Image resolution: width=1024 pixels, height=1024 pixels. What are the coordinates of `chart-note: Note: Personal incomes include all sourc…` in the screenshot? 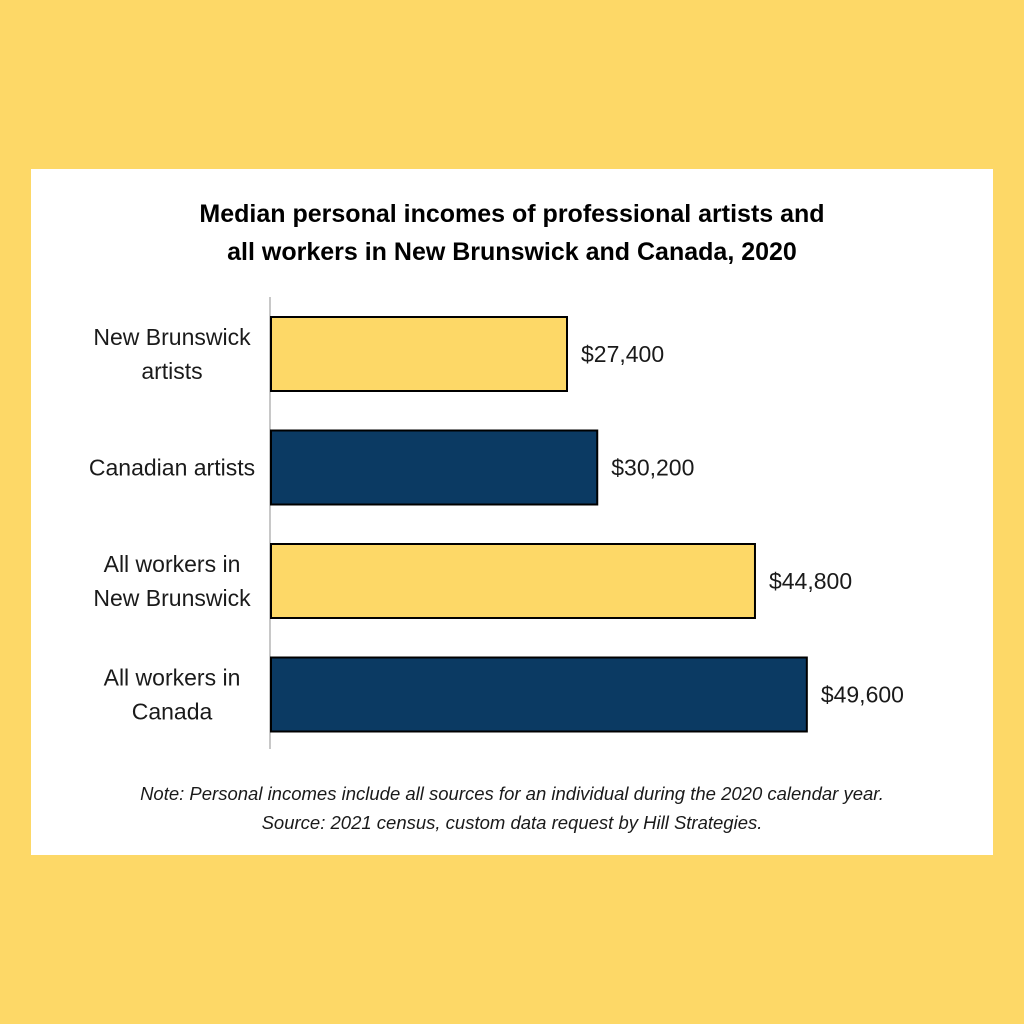 It's located at (512, 793).